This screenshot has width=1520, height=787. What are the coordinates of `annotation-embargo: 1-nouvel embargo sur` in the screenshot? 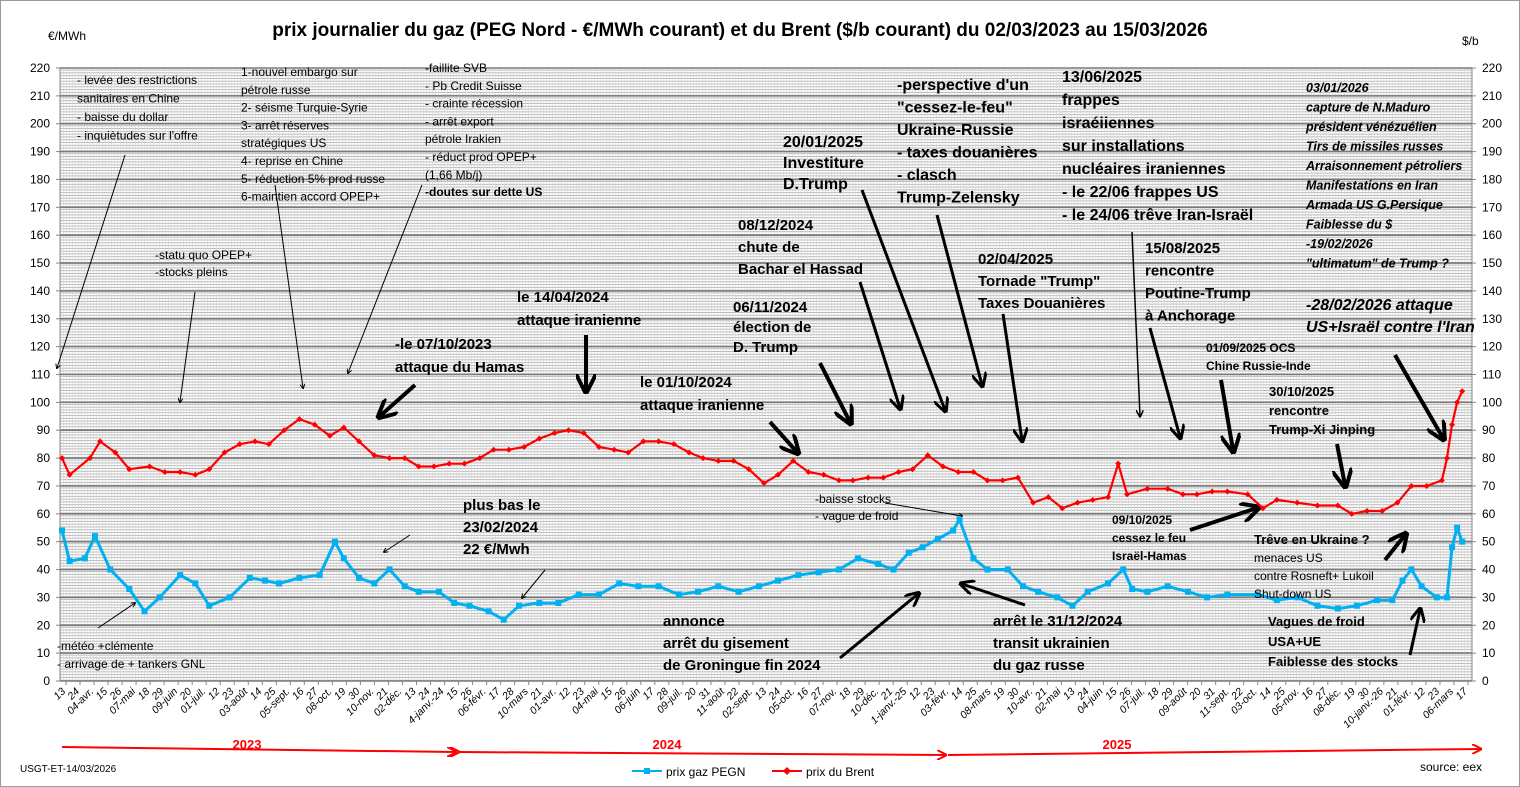 It's located at (299, 72).